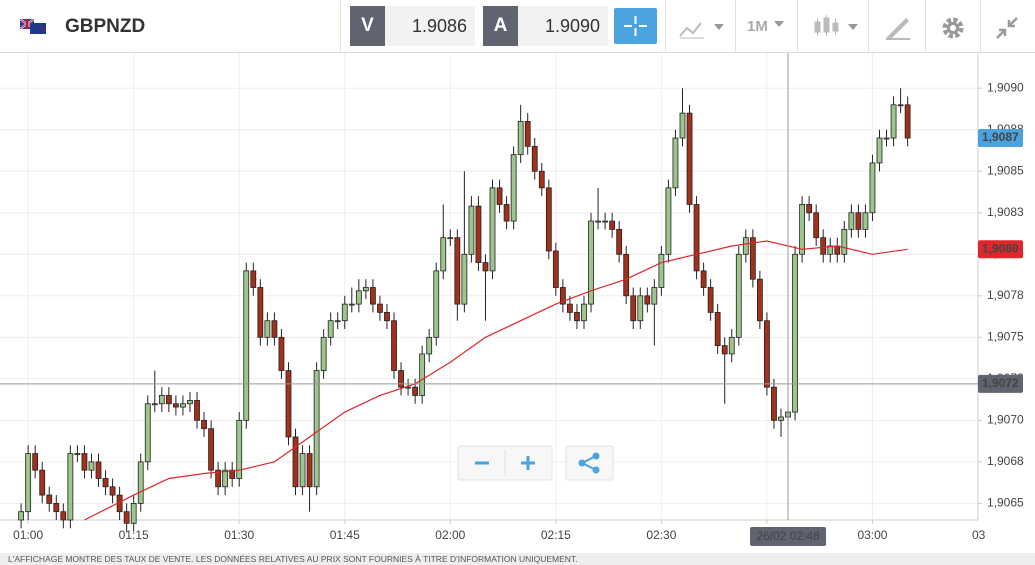 This screenshot has width=1035, height=565. What do you see at coordinates (872, 535) in the screenshot?
I see `x-tick-label: 03:00` at bounding box center [872, 535].